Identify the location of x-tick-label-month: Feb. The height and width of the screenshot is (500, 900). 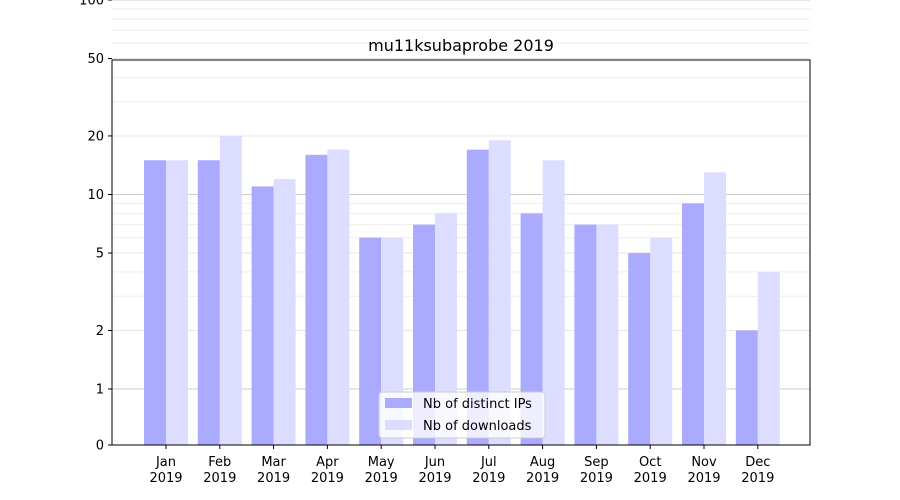
(219, 462).